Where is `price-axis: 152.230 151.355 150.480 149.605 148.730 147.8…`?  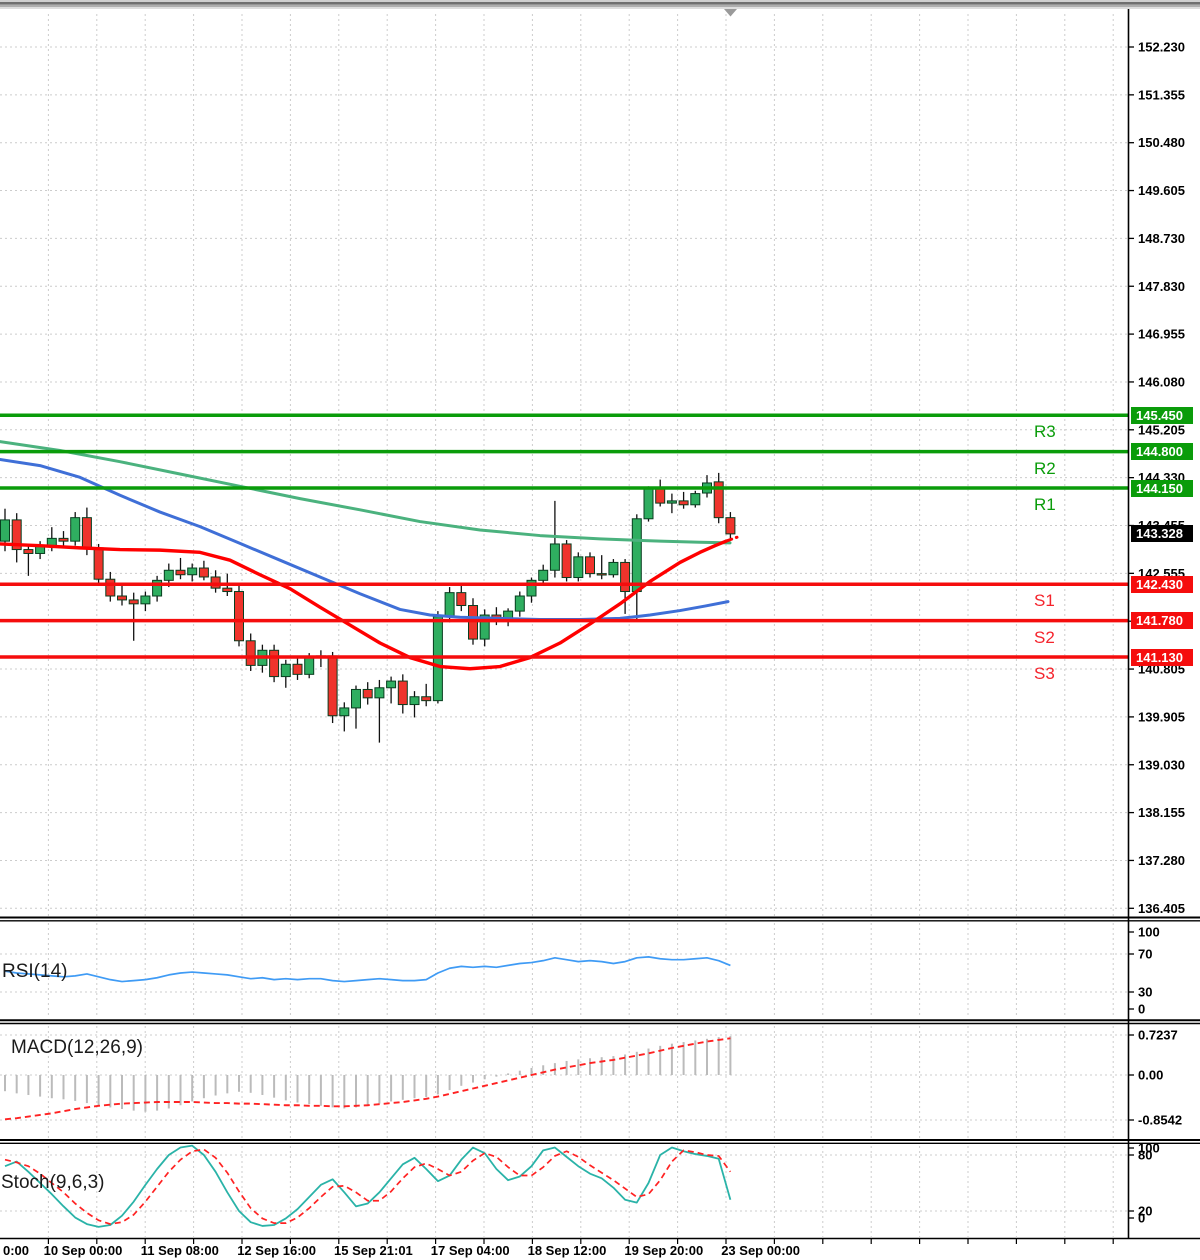
price-axis: 152.230 151.355 150.480 149.605 148.730 147.8… is located at coordinates (1156, 478).